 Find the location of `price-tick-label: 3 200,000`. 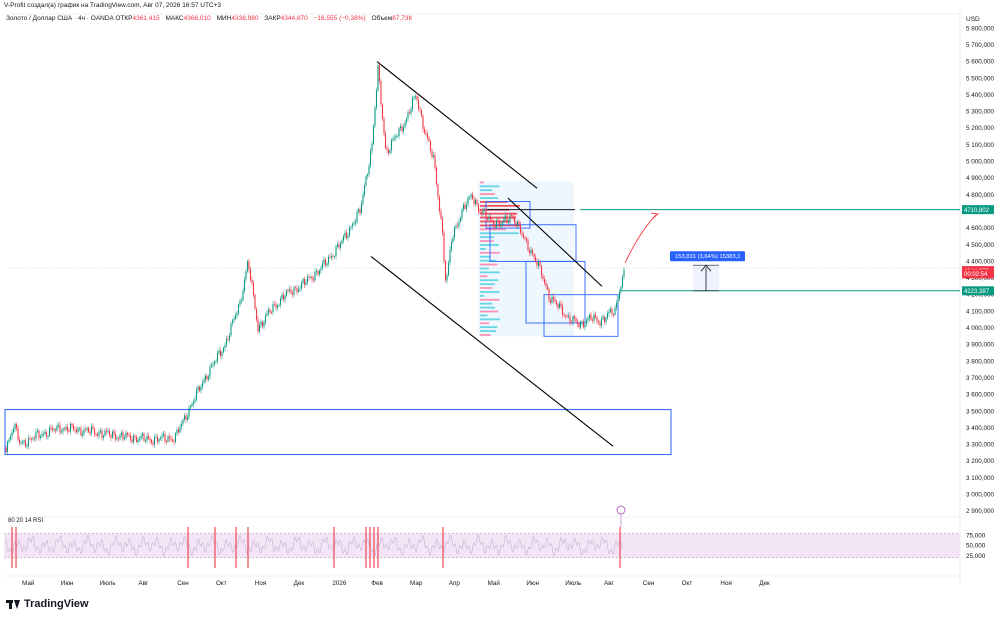

price-tick-label: 3 200,000 is located at coordinates (980, 461).